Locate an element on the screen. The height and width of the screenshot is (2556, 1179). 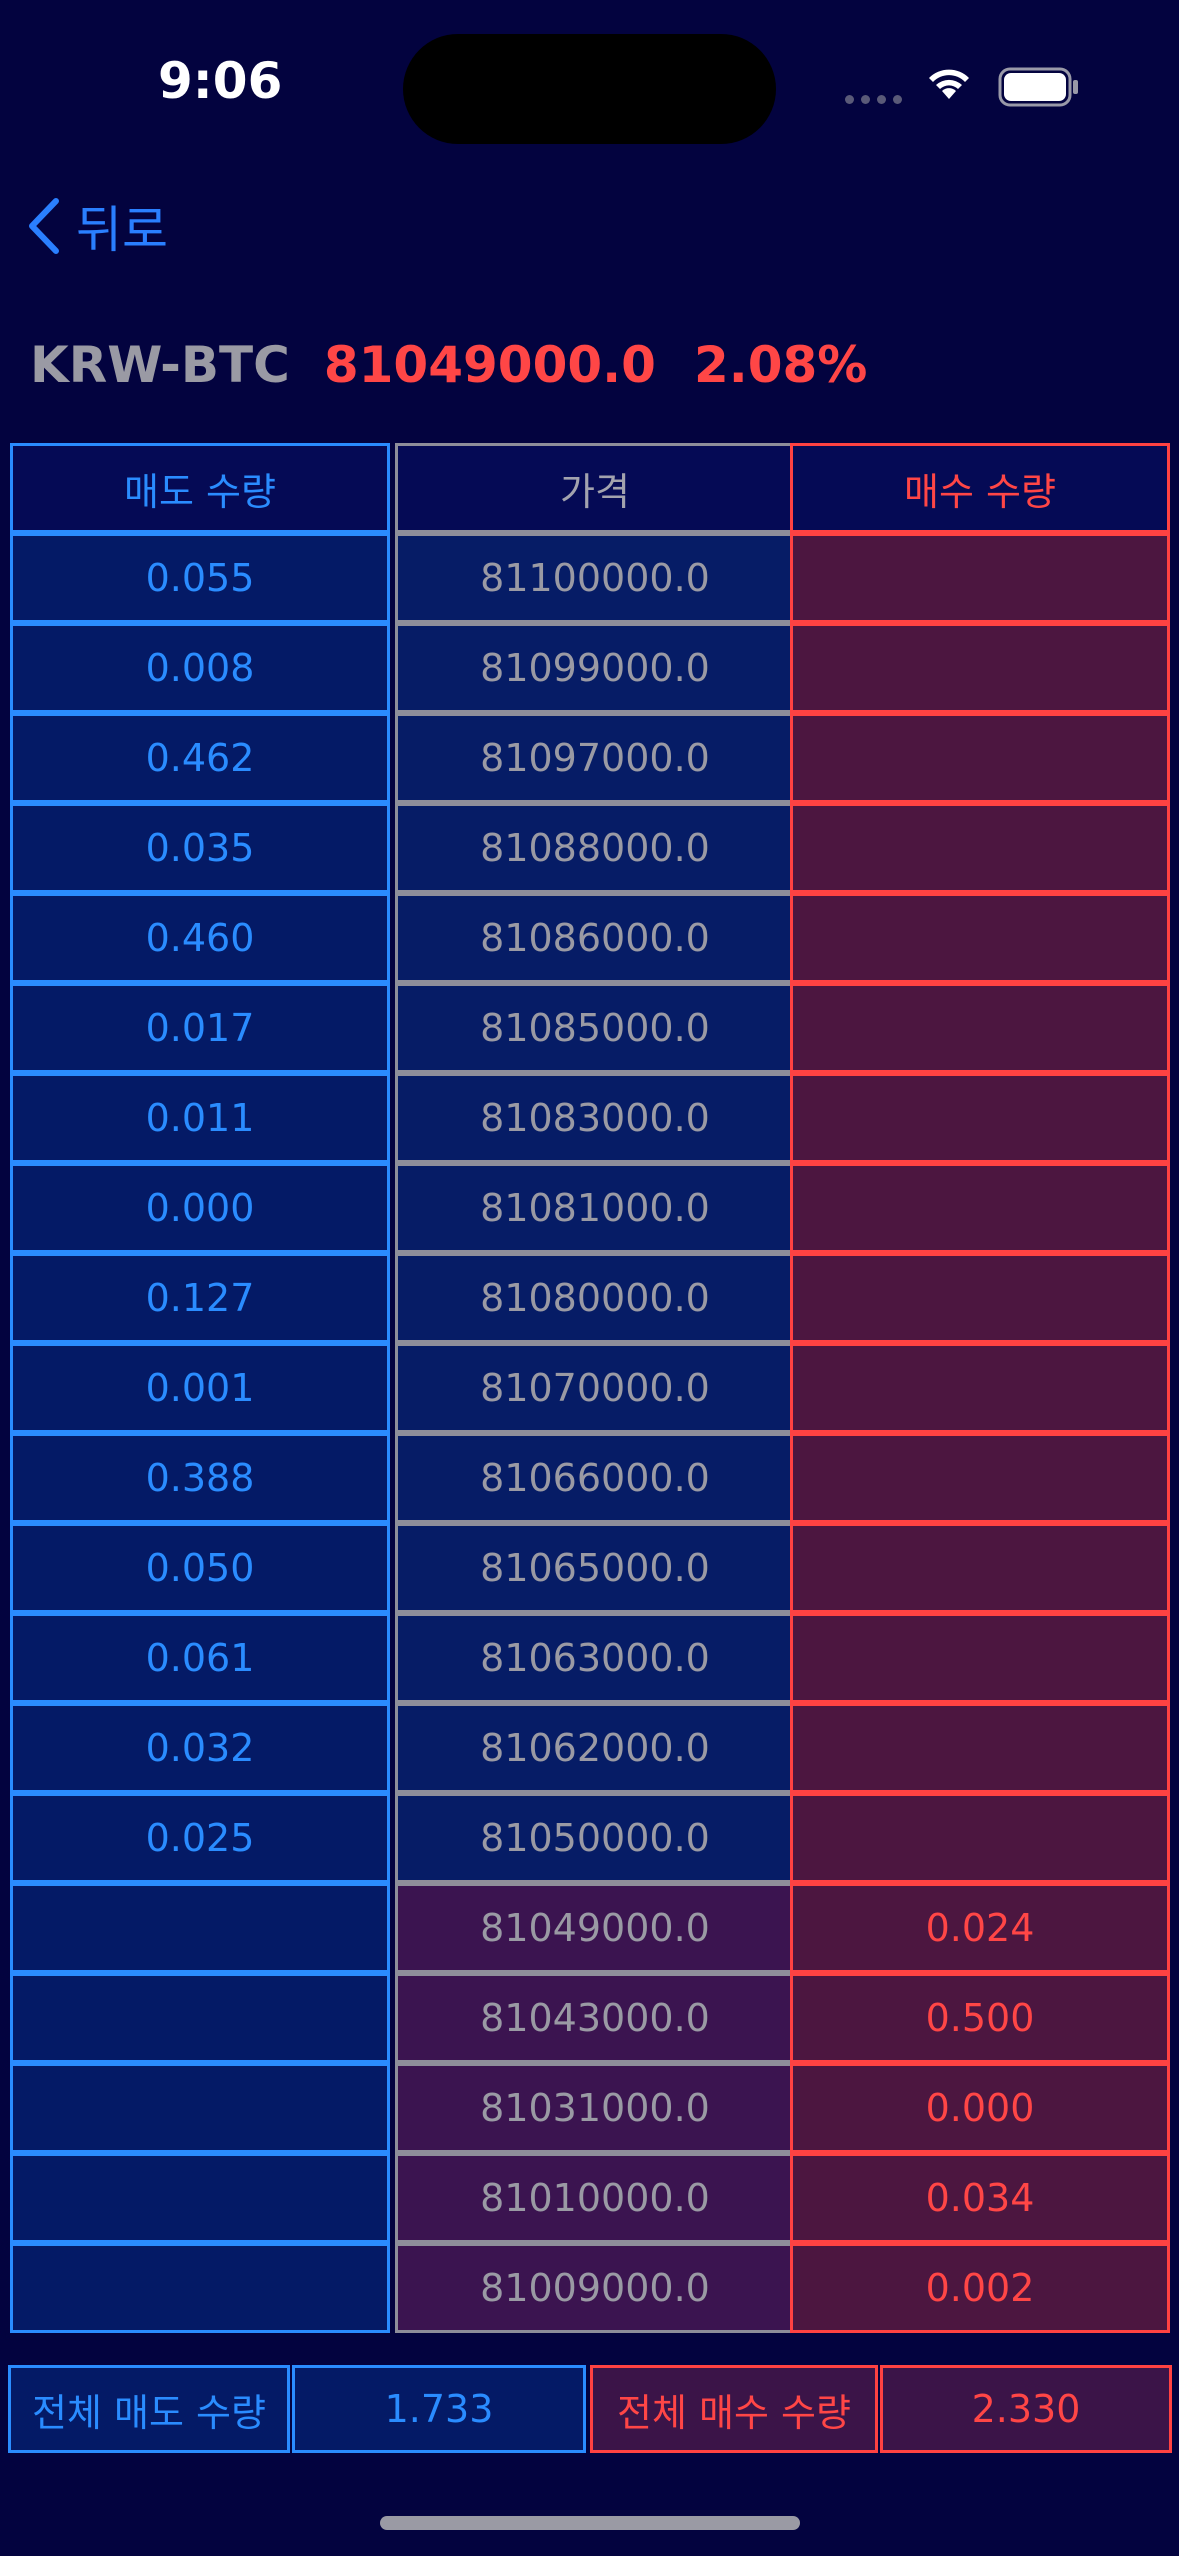
bid-row: 81049000.0 0.024 is located at coordinates (590, 1928).